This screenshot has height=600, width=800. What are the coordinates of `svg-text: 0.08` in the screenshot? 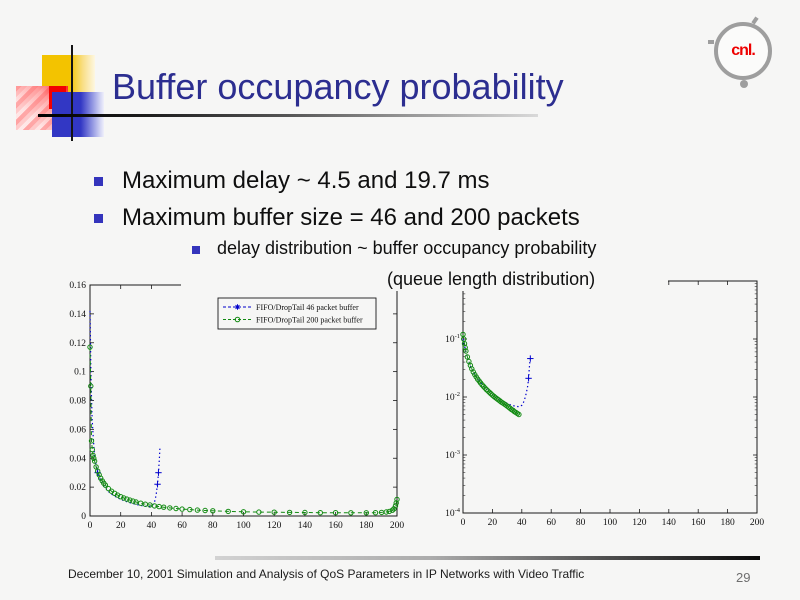 It's located at (77, 402).